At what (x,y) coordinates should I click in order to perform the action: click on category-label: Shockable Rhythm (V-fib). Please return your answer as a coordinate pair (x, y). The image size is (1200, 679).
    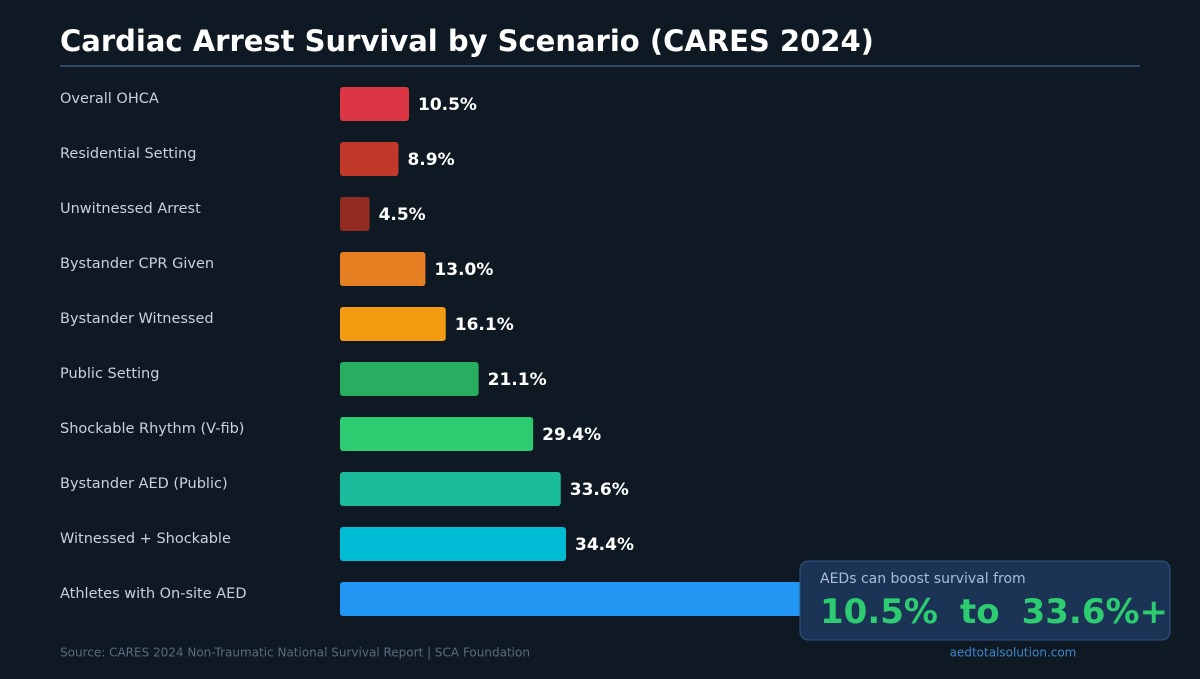
    Looking at the image, I should click on (152, 429).